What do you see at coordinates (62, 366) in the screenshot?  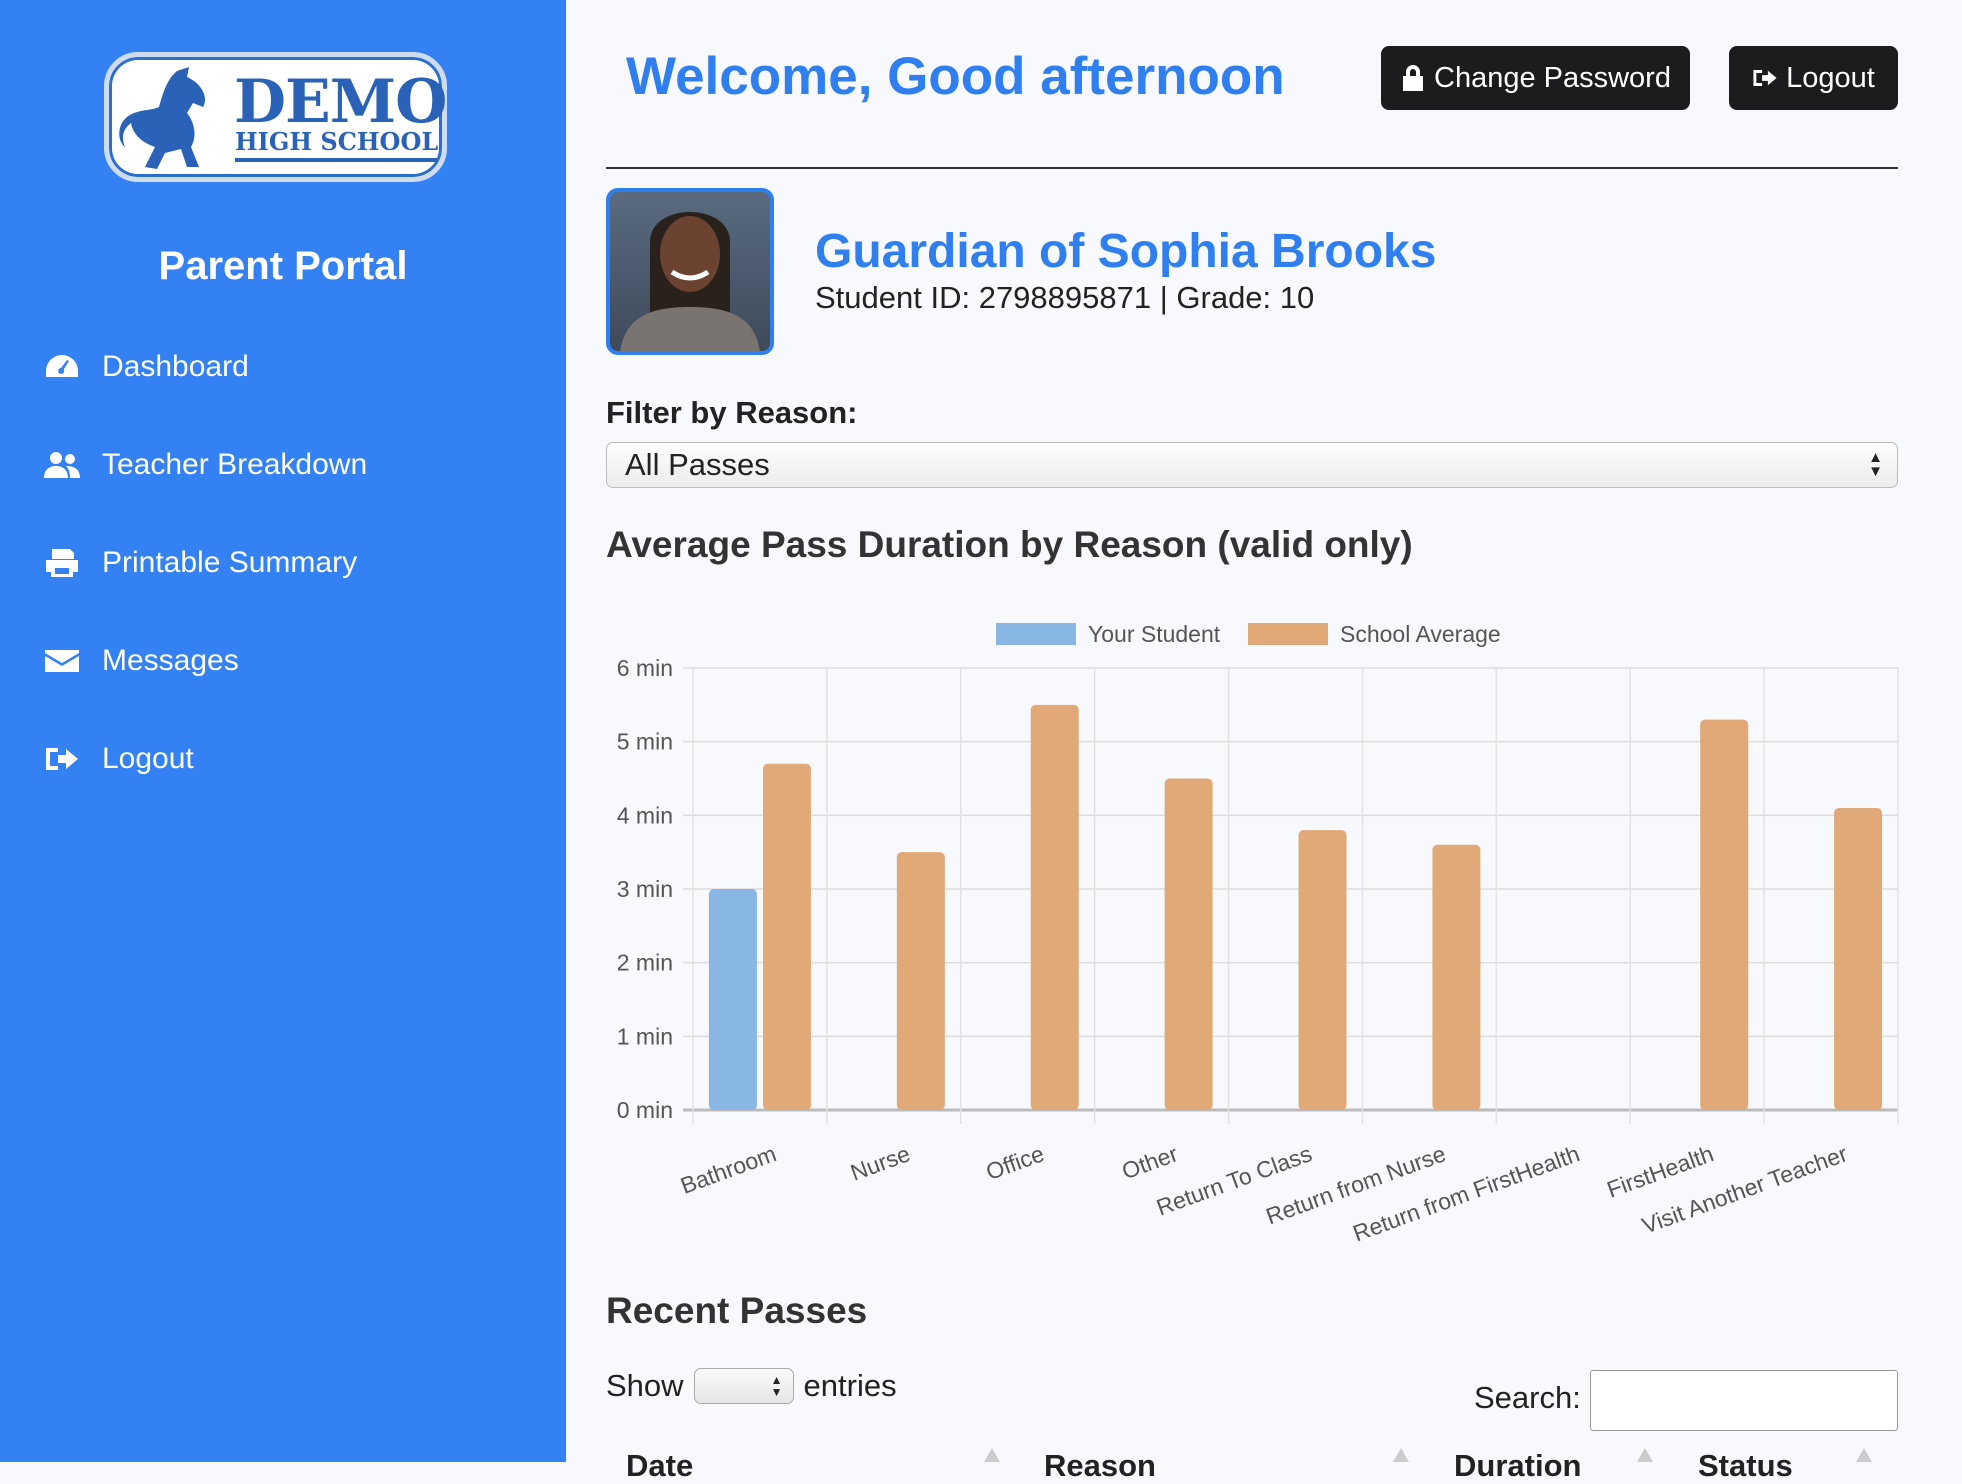 I see `tachometer-icon` at bounding box center [62, 366].